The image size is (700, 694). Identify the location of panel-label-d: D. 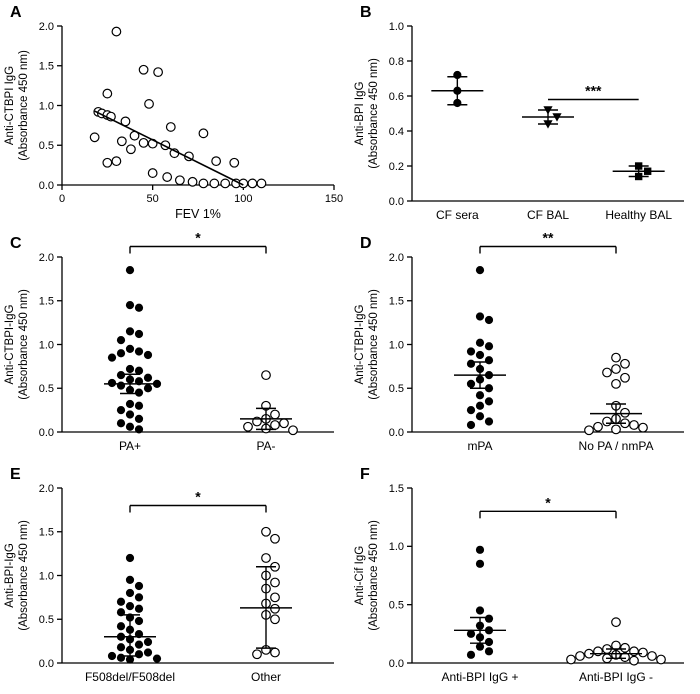
(366, 243).